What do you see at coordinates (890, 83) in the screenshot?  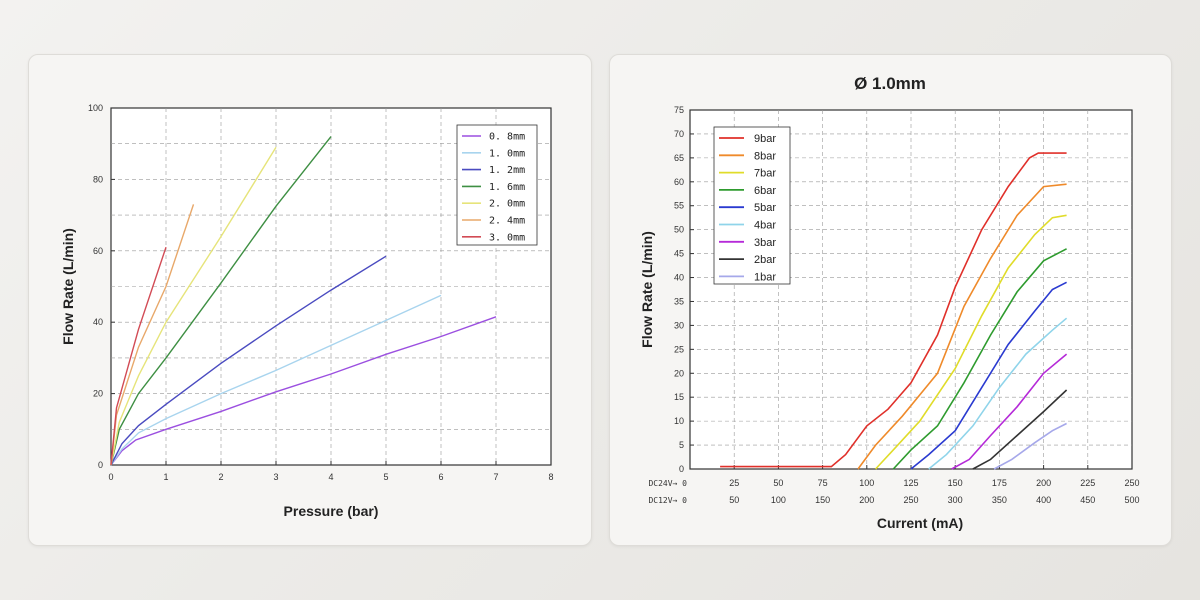 I see `chart-title: Ø 1.0mm` at bounding box center [890, 83].